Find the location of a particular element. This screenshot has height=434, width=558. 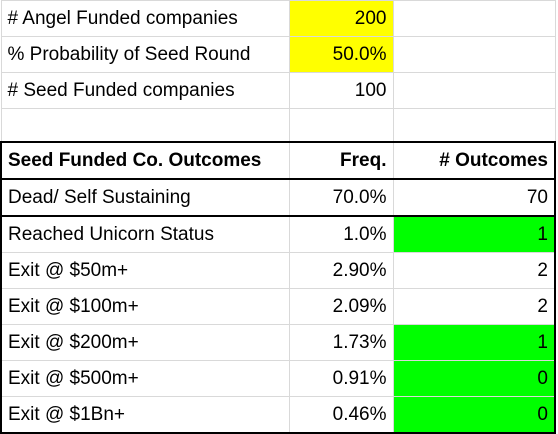

row-seed-funded: # Seed Funded companies 100 is located at coordinates (278, 90).